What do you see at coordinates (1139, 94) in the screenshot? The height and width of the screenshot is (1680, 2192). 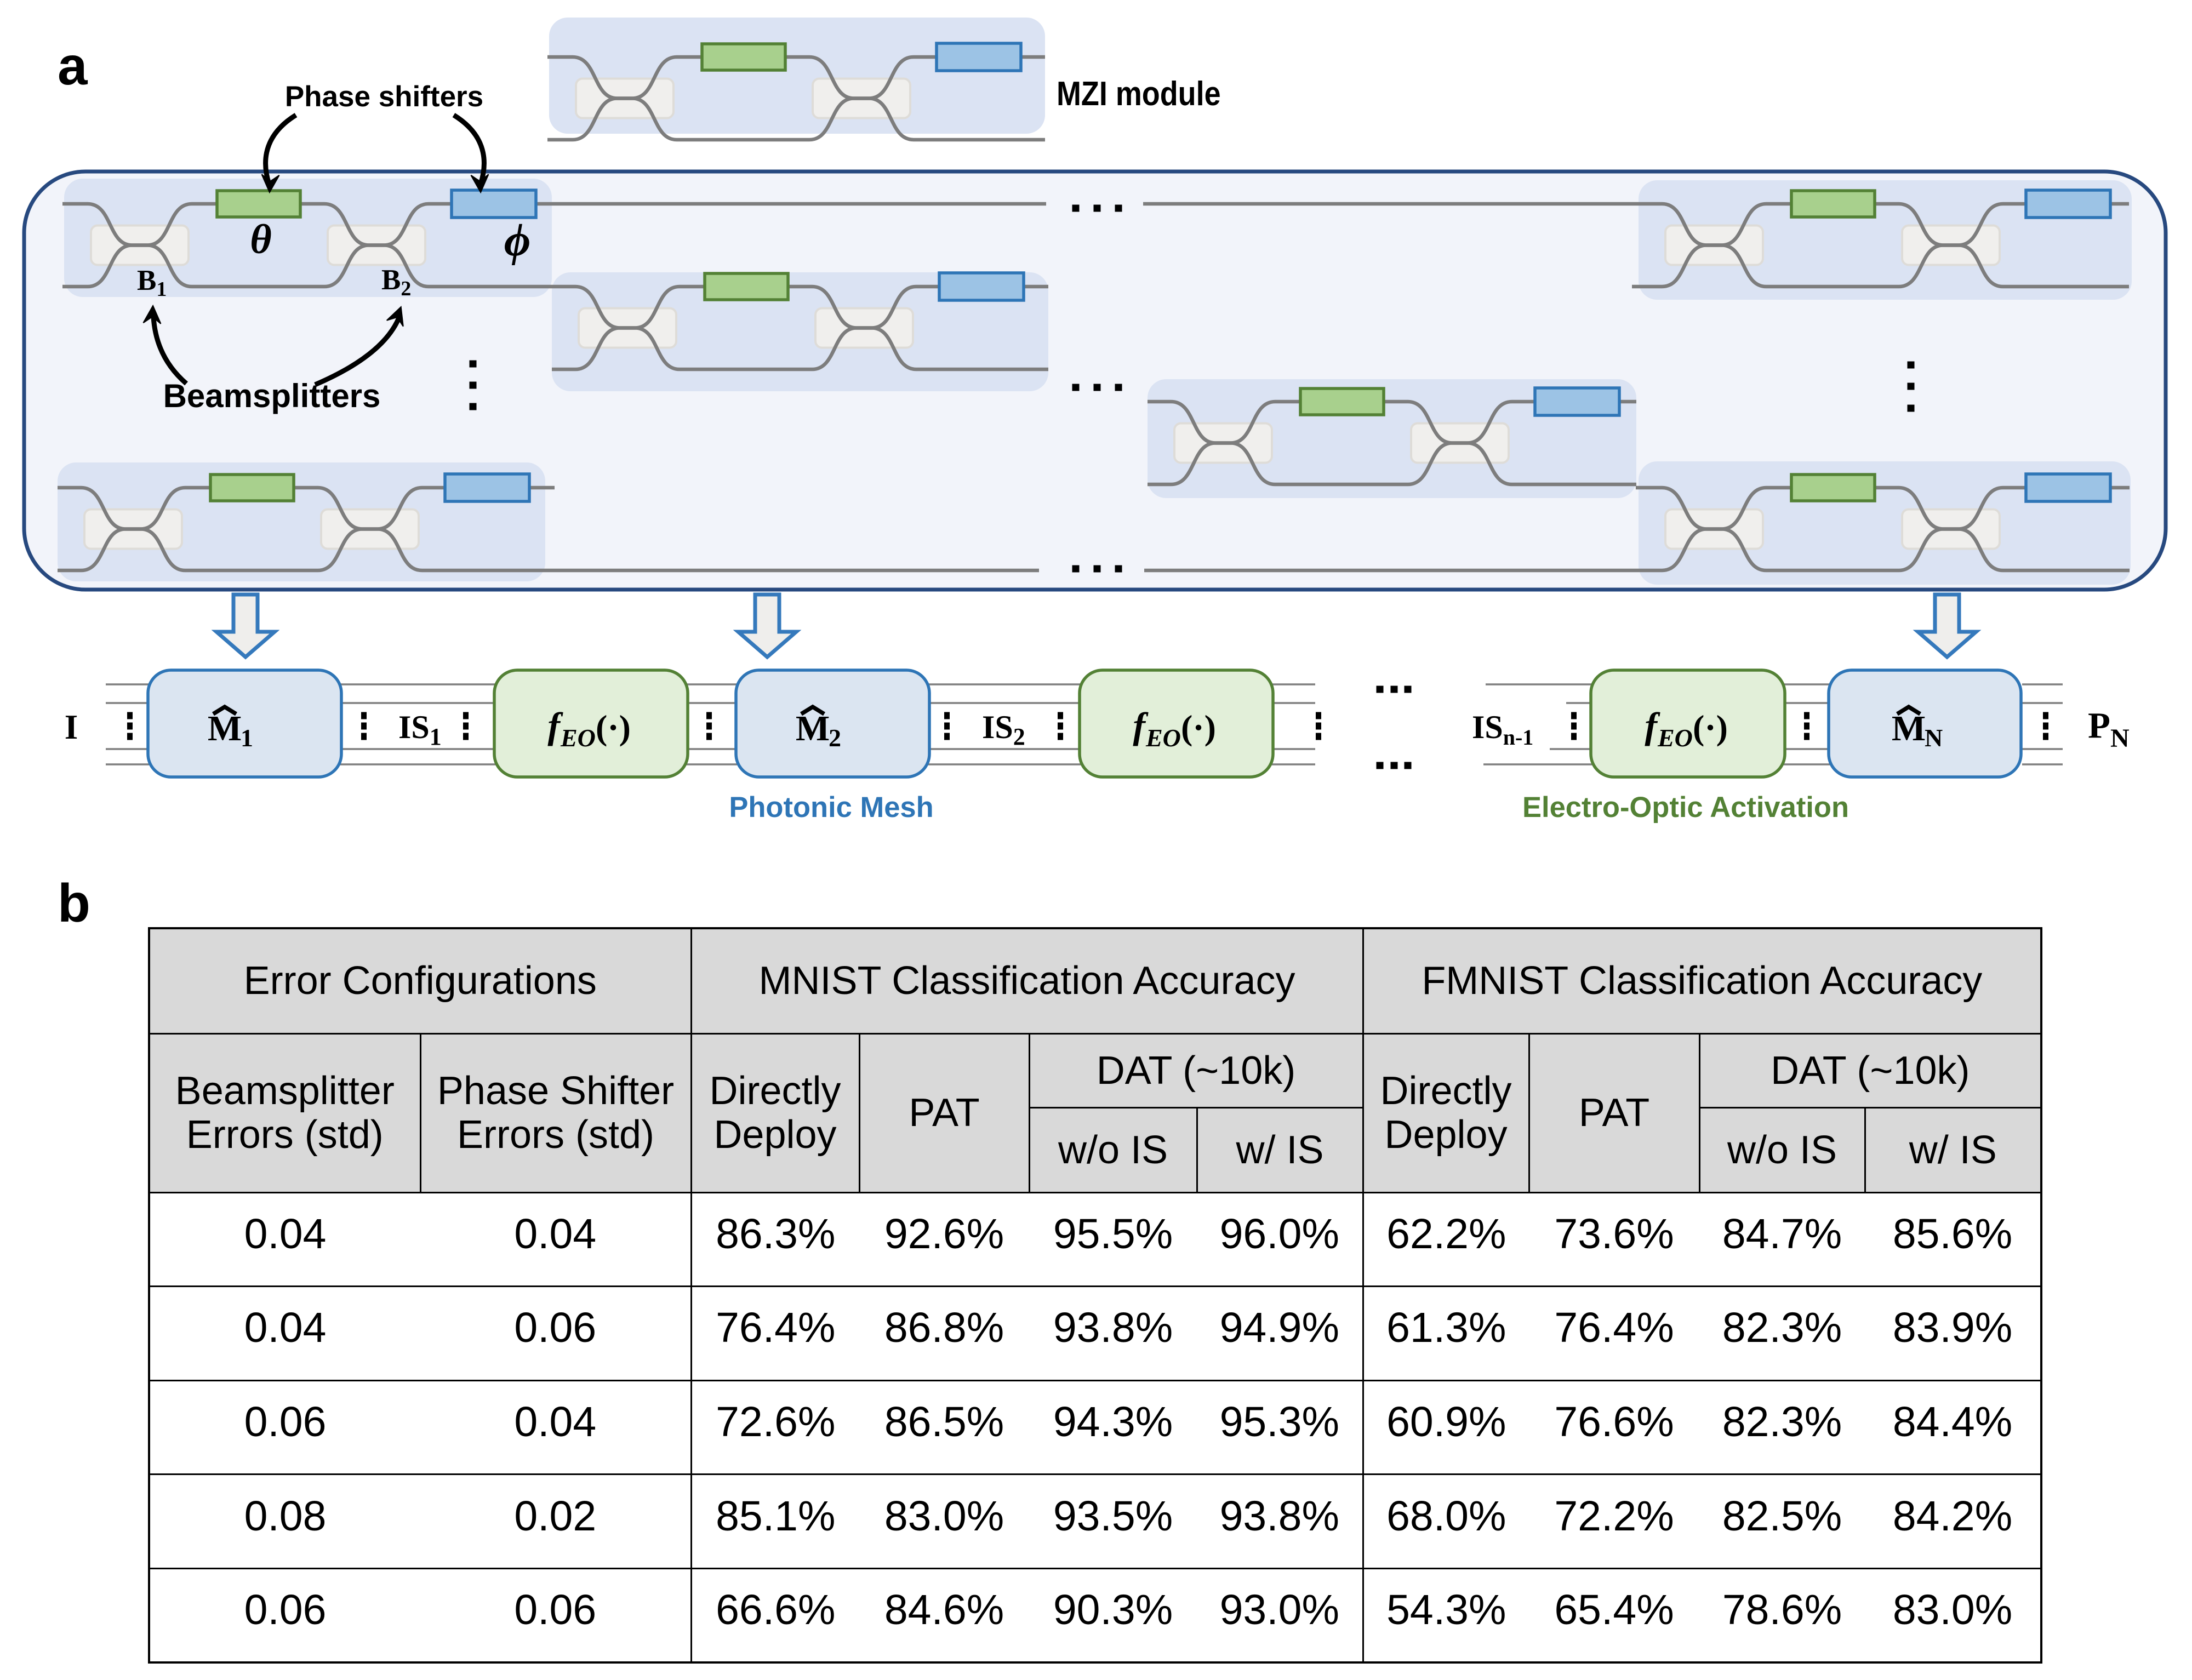 I see `svg-text: MZI module` at bounding box center [1139, 94].